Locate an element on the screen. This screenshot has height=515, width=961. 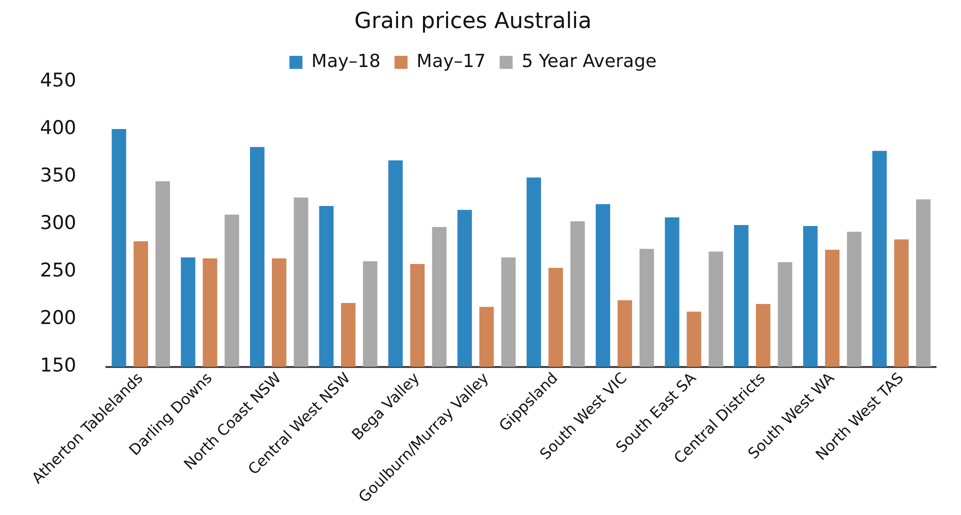
legend-label: May–17 is located at coordinates (451, 61).